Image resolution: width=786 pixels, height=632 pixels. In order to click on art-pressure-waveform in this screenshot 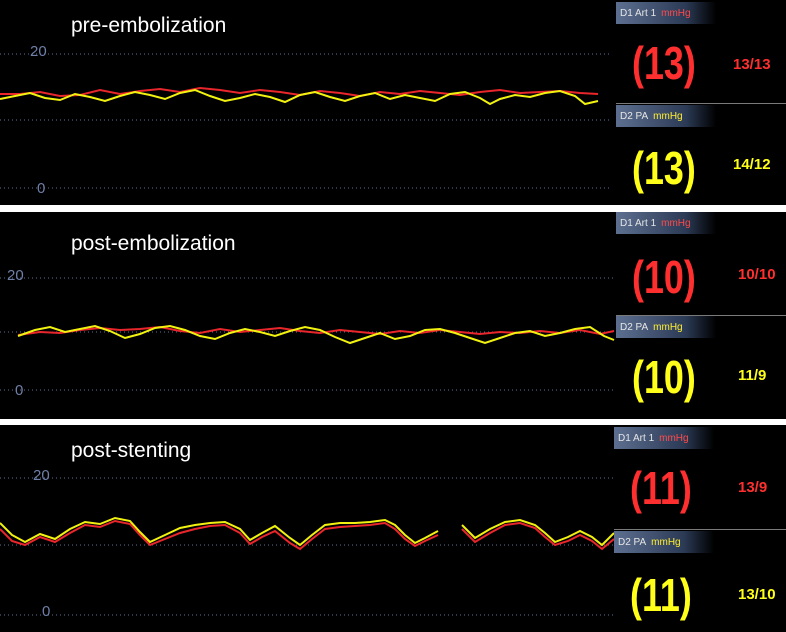, I will do `click(307, 535)`.